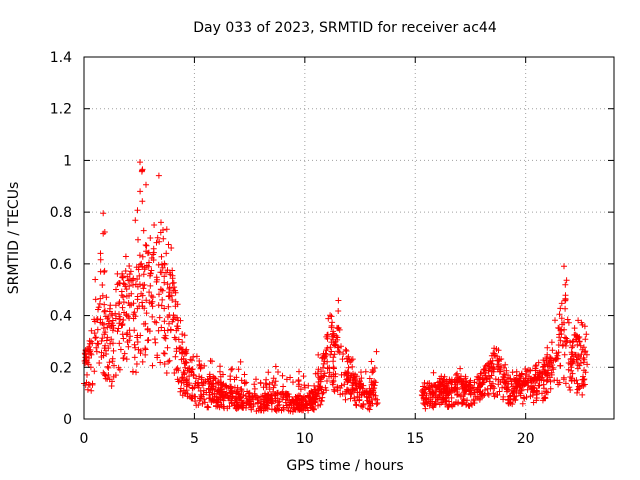  What do you see at coordinates (67, 420) in the screenshot?
I see `y-tick-label: 0` at bounding box center [67, 420].